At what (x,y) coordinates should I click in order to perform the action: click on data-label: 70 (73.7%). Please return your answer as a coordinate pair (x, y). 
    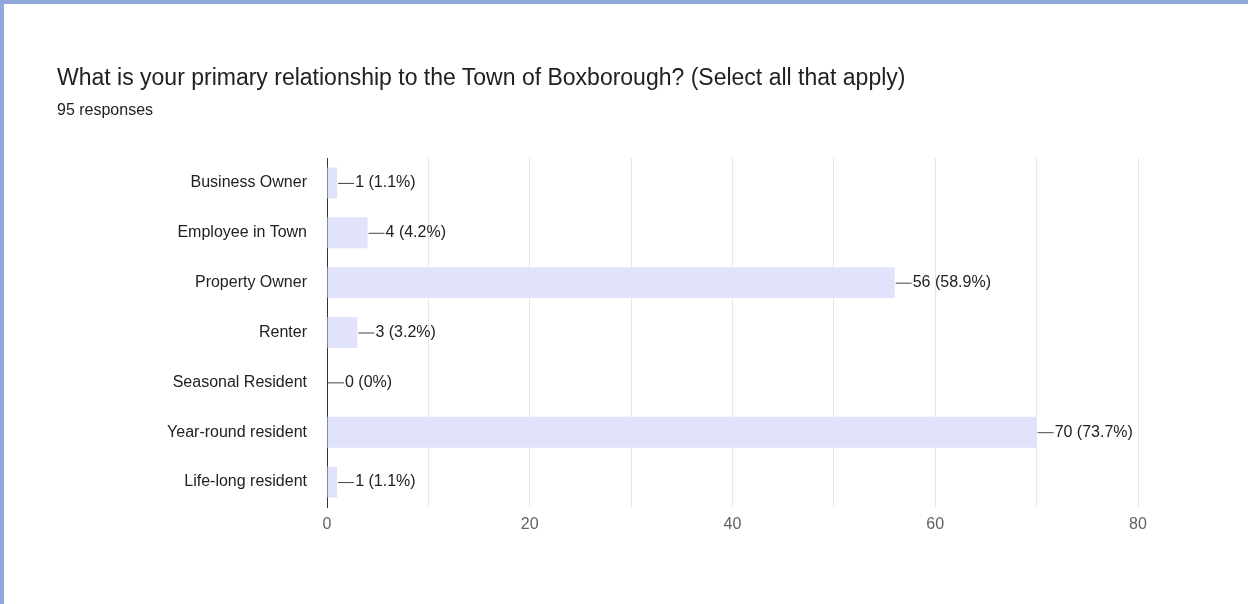
    Looking at the image, I should click on (1093, 431).